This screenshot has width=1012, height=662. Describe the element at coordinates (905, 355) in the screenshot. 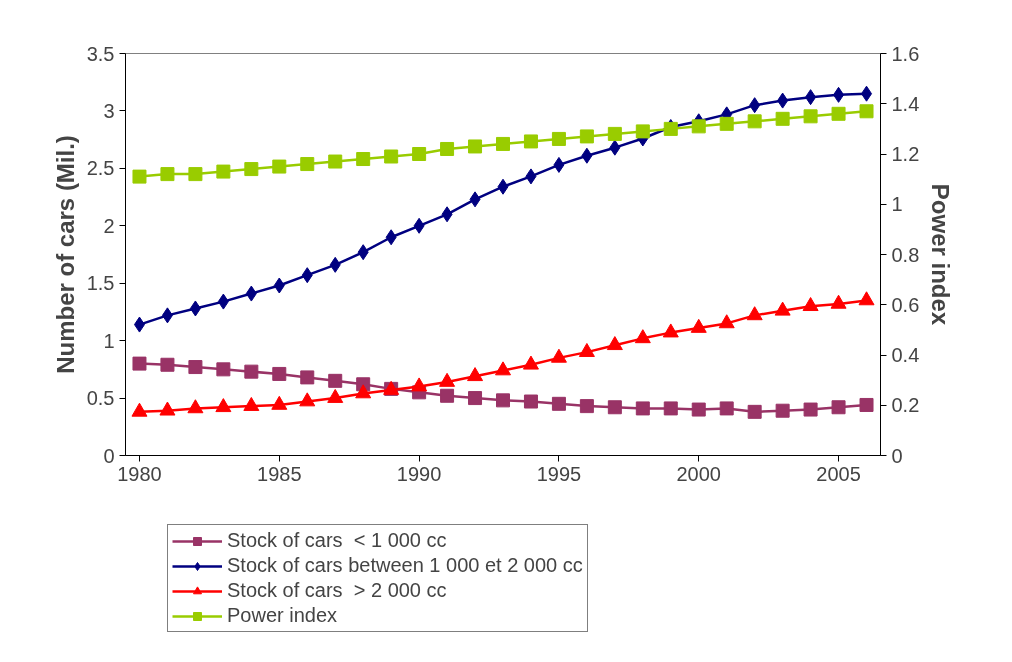

I see `y2-tick-label: 0.4` at that location.